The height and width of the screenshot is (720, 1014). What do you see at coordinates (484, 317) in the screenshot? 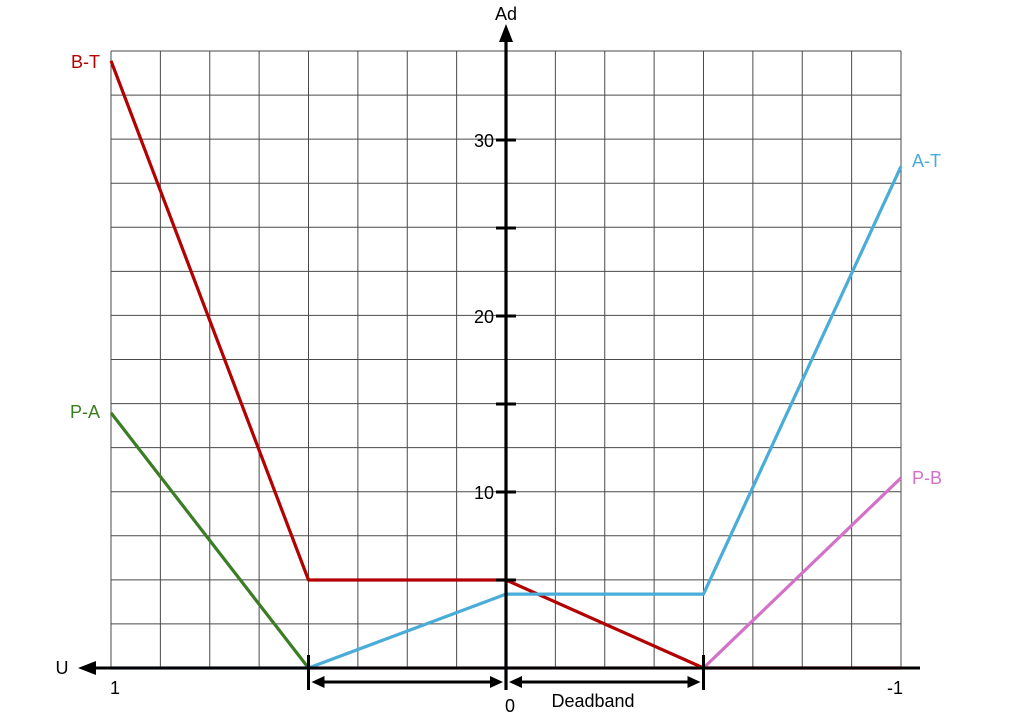
I see `y-tick-label-20: 20` at bounding box center [484, 317].